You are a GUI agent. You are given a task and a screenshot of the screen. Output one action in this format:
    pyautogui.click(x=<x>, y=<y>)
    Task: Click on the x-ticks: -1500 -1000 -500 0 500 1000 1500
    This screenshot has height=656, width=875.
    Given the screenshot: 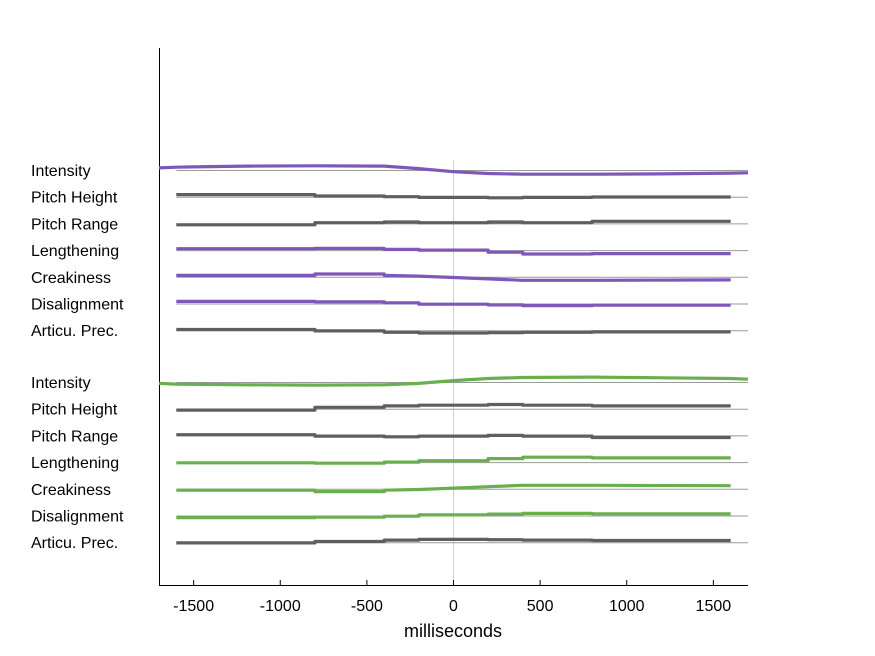 What is the action you would take?
    pyautogui.click(x=452, y=597)
    